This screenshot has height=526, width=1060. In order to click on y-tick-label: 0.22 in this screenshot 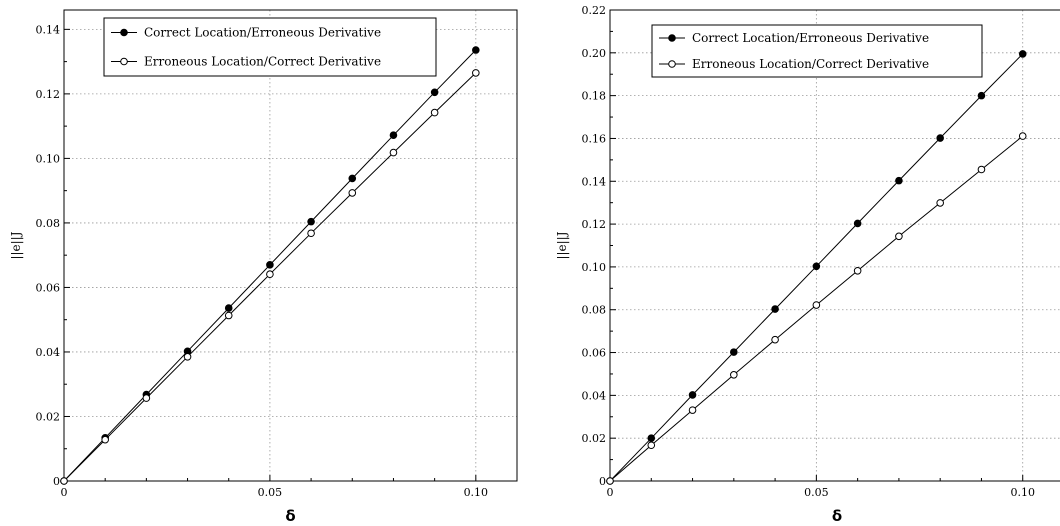, I will do `click(594, 10)`.